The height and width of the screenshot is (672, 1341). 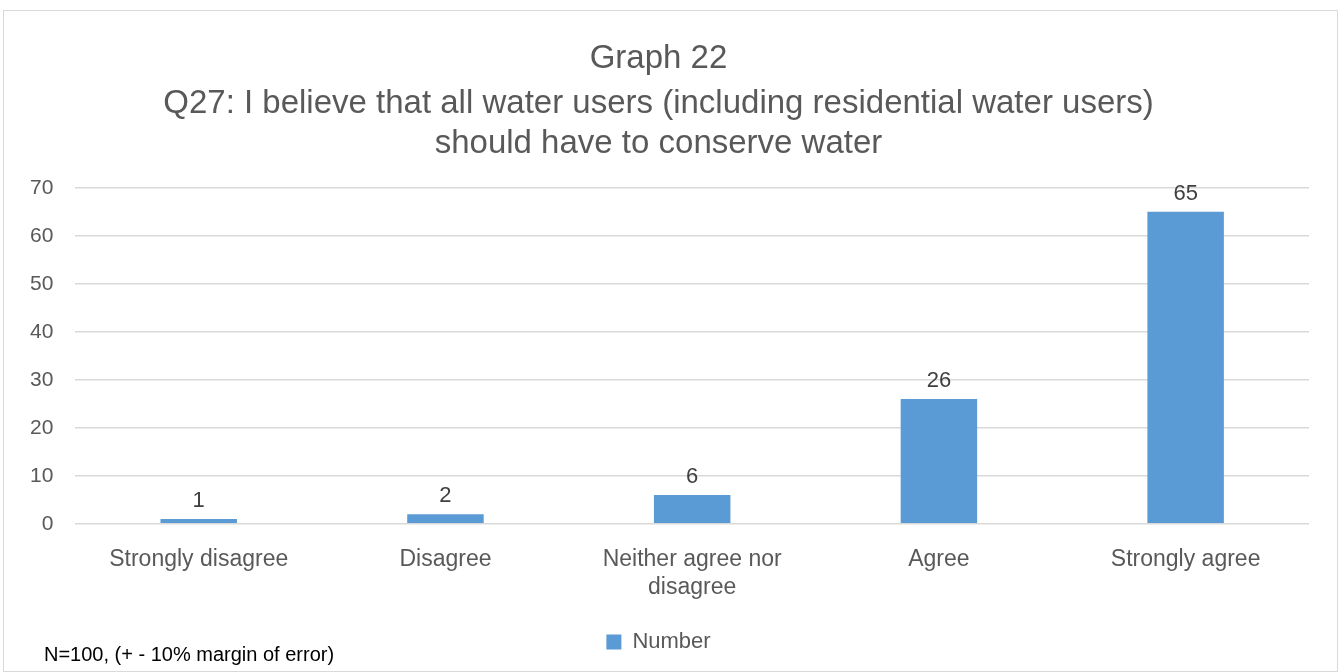 What do you see at coordinates (42, 474) in the screenshot?
I see `y-tick-label: 10` at bounding box center [42, 474].